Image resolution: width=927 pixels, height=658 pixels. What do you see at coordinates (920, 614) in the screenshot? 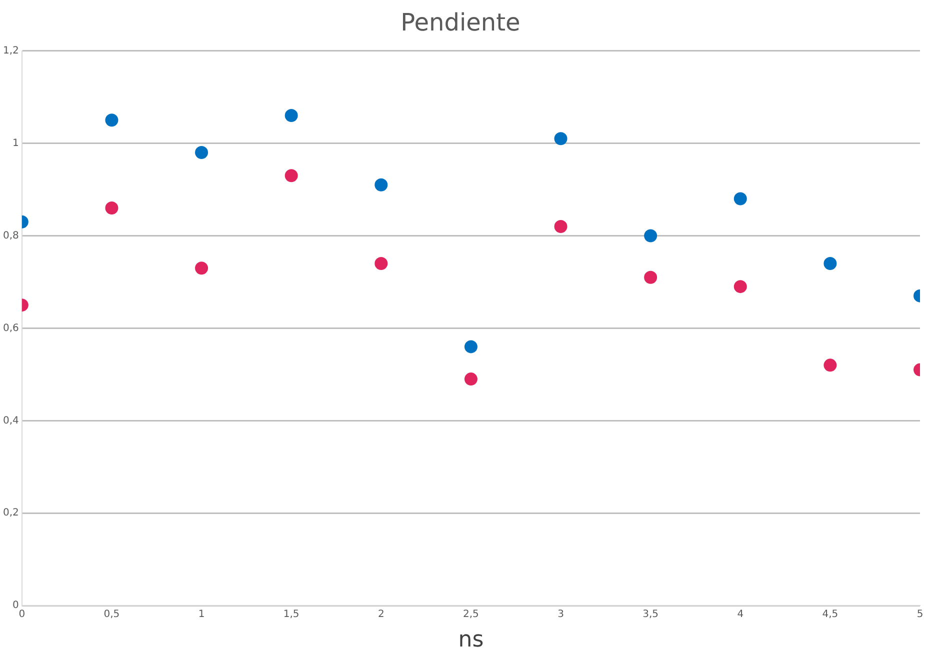
I see `x-tick-label: 5` at bounding box center [920, 614].